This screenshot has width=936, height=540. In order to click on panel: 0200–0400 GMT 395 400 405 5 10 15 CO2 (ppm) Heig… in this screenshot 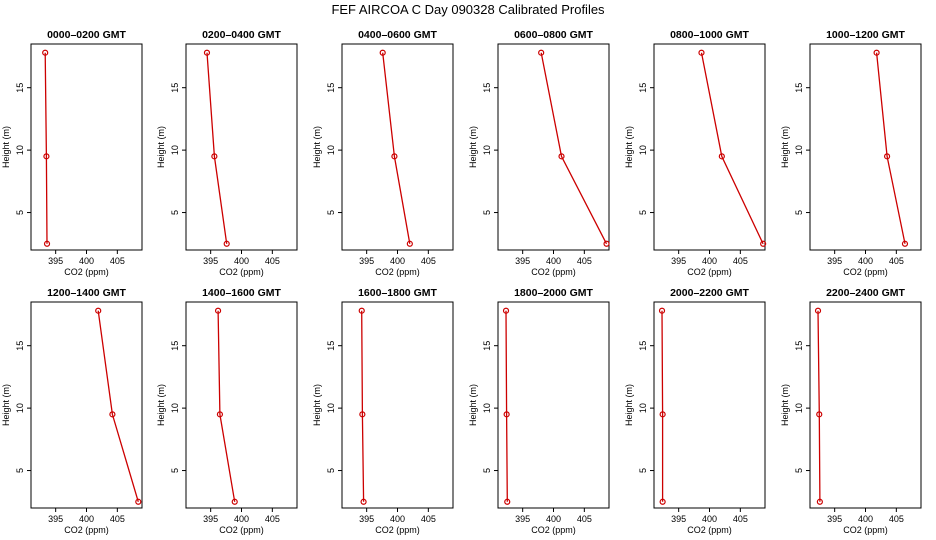, I will do `click(227, 153)`.